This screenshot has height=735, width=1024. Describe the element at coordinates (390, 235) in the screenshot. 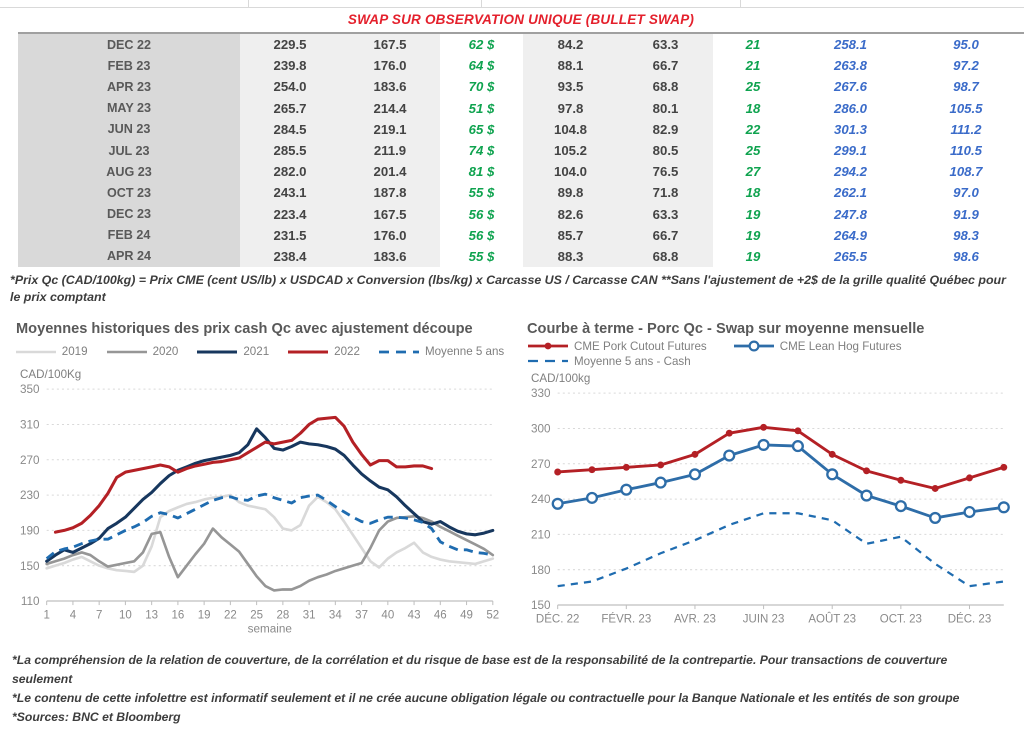

I see `value-cell: 176.0` at that location.